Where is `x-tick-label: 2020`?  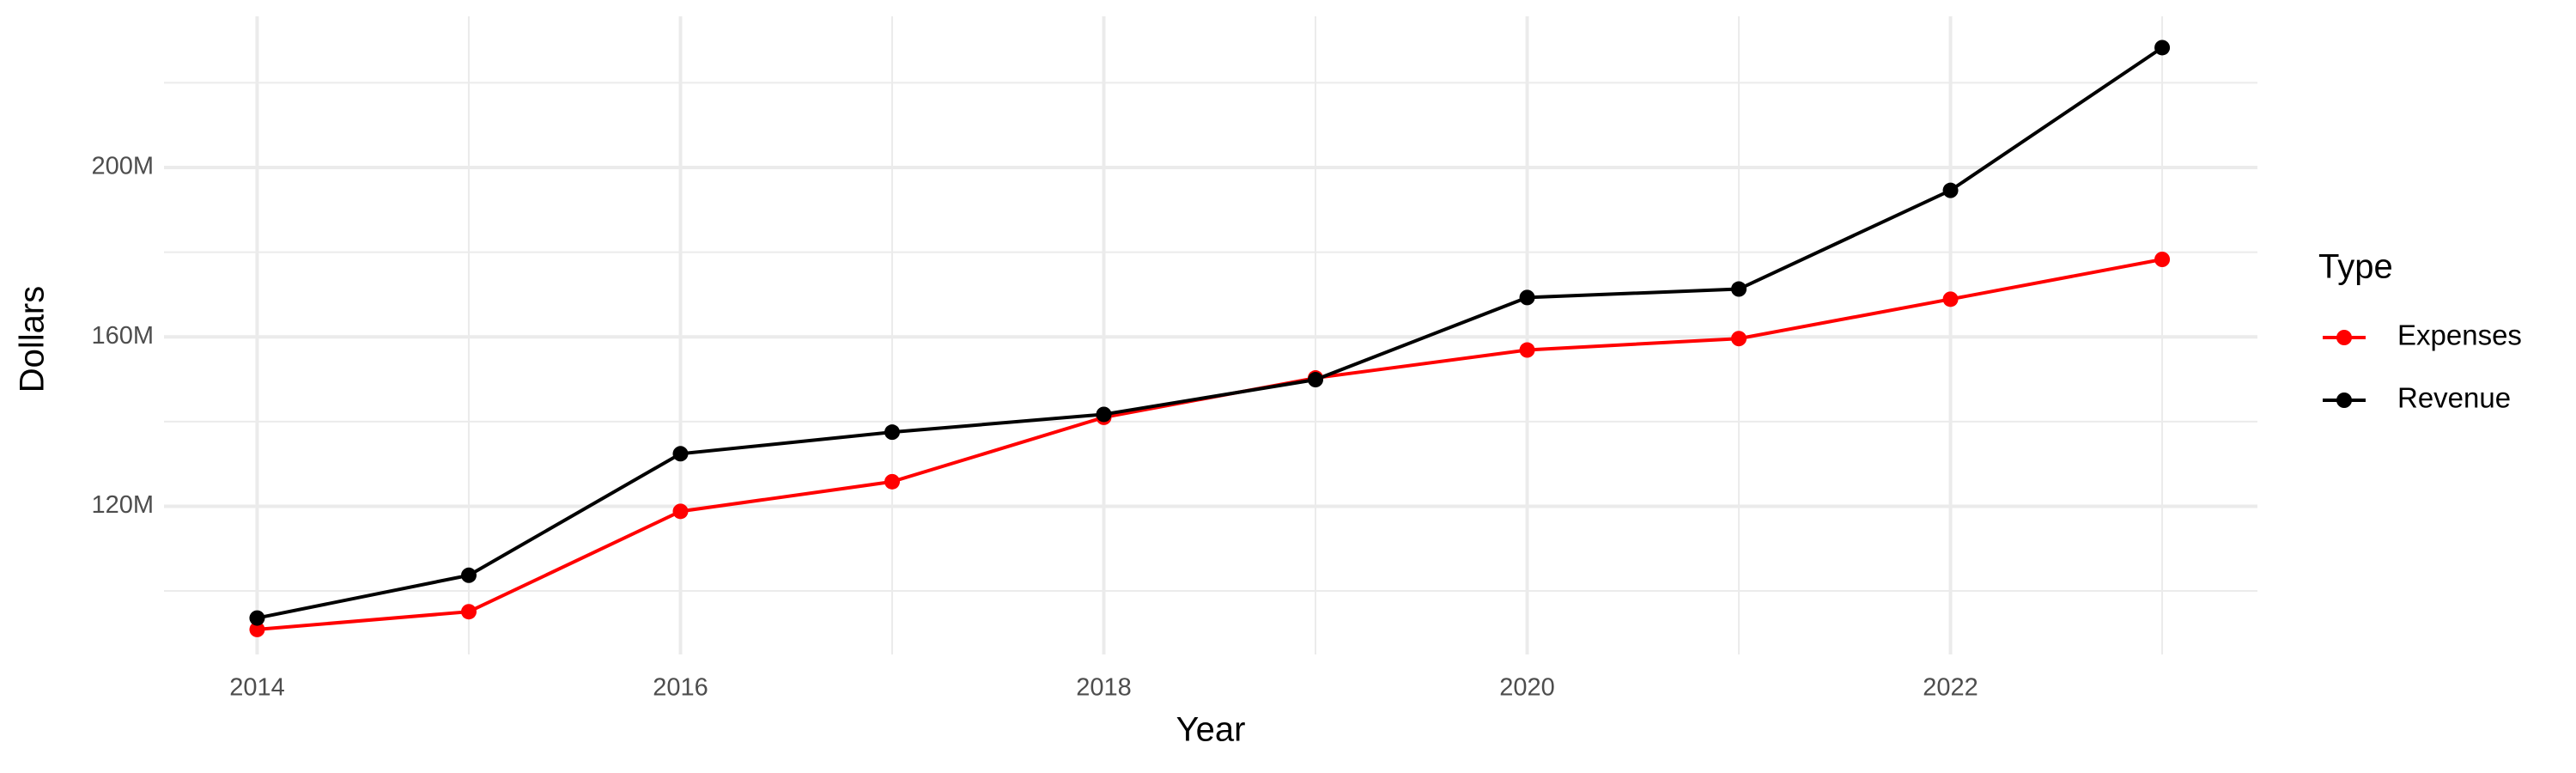
x-tick-label: 2020 is located at coordinates (1527, 688).